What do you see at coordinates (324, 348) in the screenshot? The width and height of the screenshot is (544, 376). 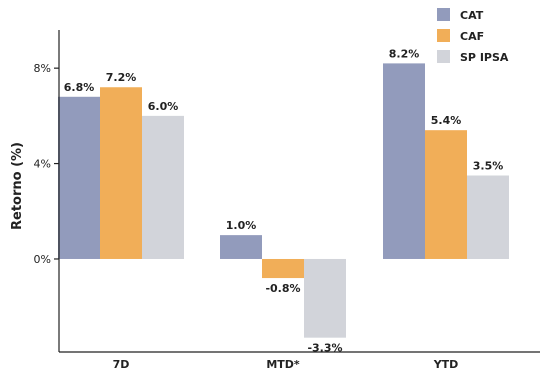 I see `data-label: -3.3%` at bounding box center [324, 348].